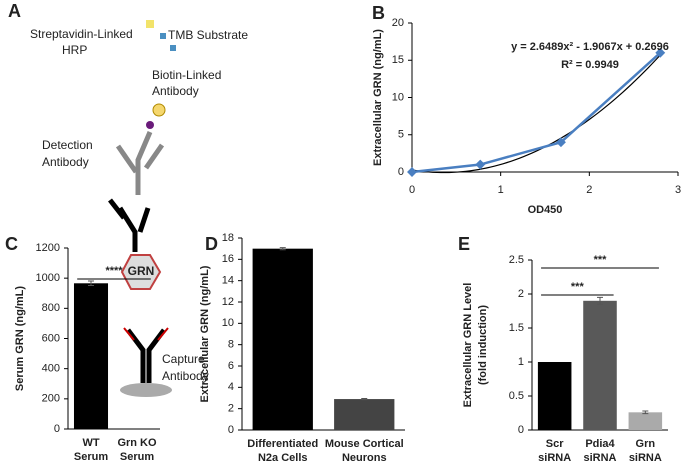 This screenshot has height=469, width=682. I want to click on y-tick-label: 8, so click(231, 345).